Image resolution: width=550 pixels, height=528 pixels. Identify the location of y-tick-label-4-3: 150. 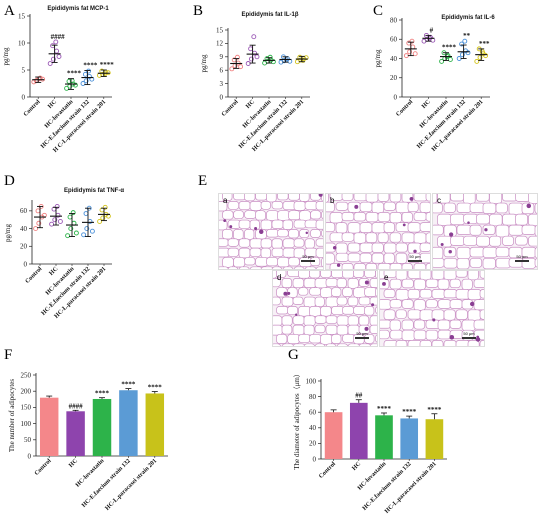
(26, 408).